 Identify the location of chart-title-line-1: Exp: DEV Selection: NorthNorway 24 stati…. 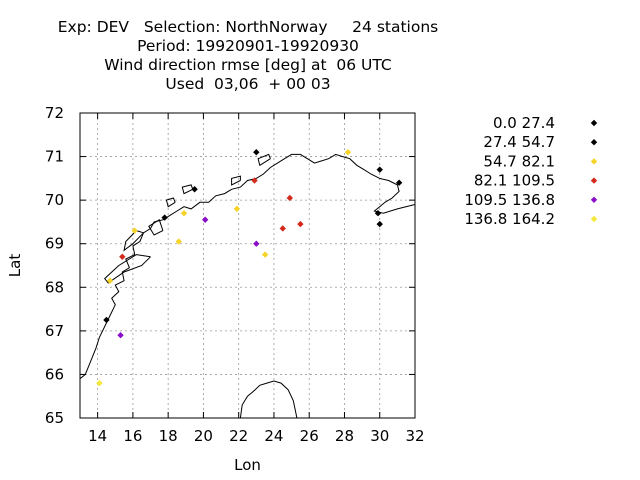
(248, 27).